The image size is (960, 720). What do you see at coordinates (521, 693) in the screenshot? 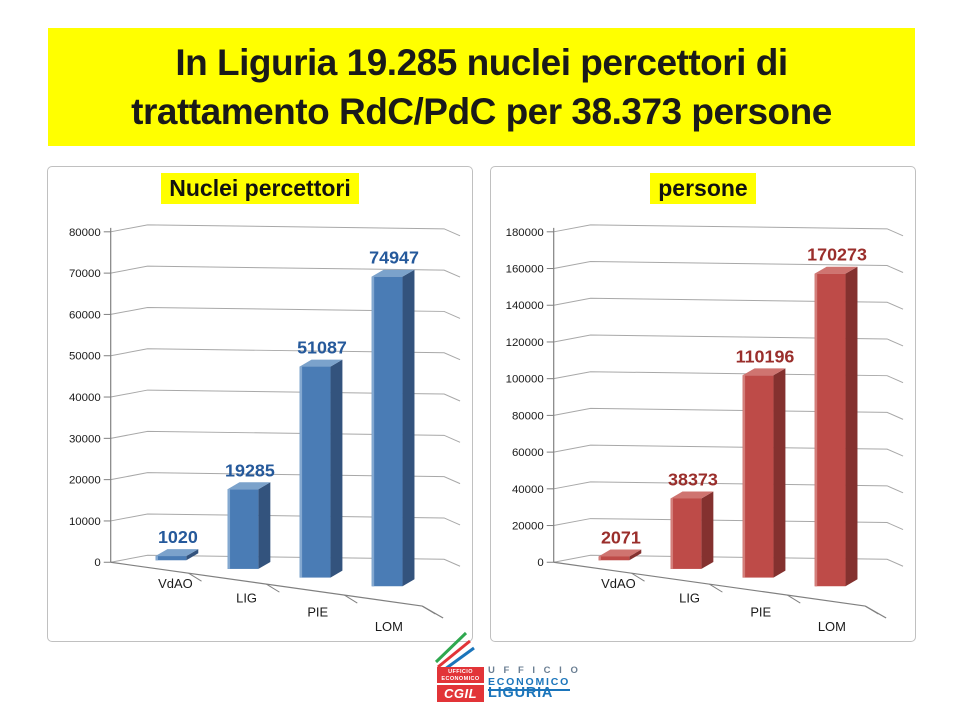
I see `logo-liguria-text: LIGURIA` at bounding box center [521, 693].